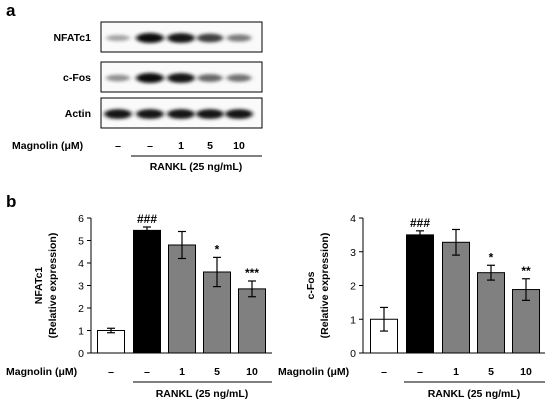 Image resolution: width=550 pixels, height=407 pixels. Describe the element at coordinates (526, 271) in the screenshot. I see `significance-marker: **` at that location.